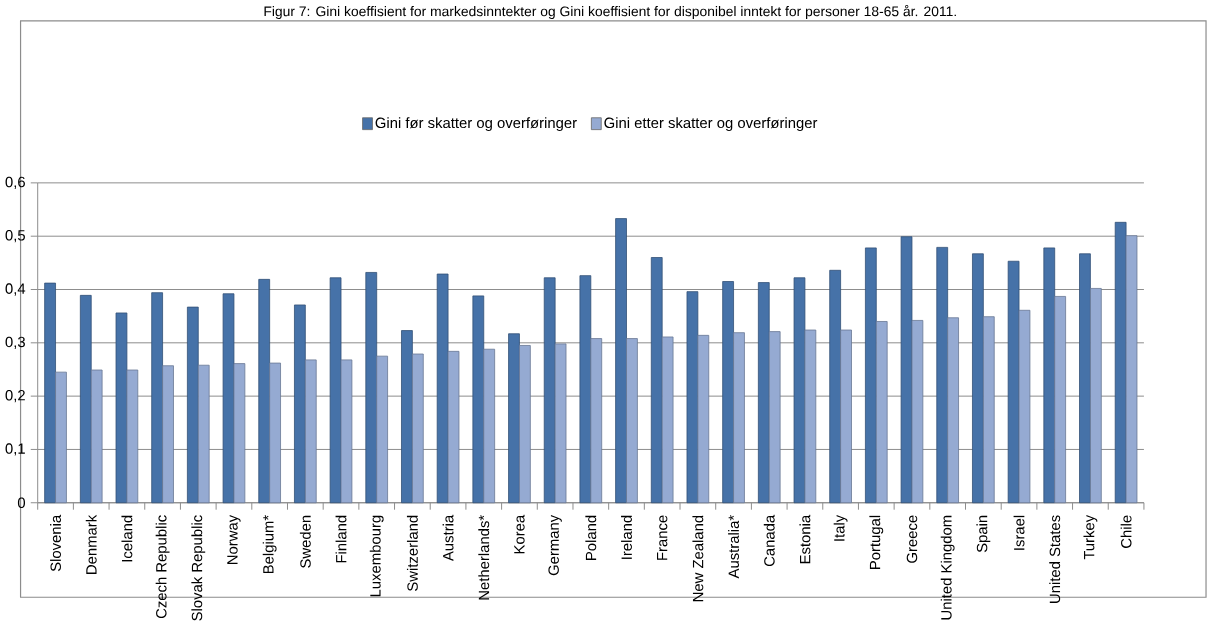 The width and height of the screenshot is (1209, 626). Describe the element at coordinates (840, 527) in the screenshot. I see `x-tick-label: Italy` at that location.